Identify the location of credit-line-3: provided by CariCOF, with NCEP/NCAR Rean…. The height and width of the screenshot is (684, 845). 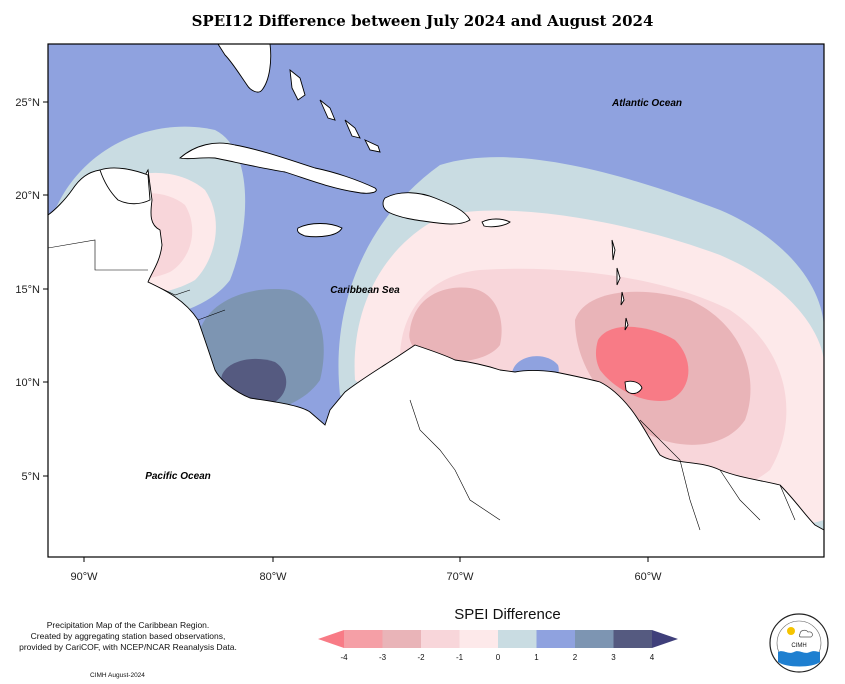
(128, 647).